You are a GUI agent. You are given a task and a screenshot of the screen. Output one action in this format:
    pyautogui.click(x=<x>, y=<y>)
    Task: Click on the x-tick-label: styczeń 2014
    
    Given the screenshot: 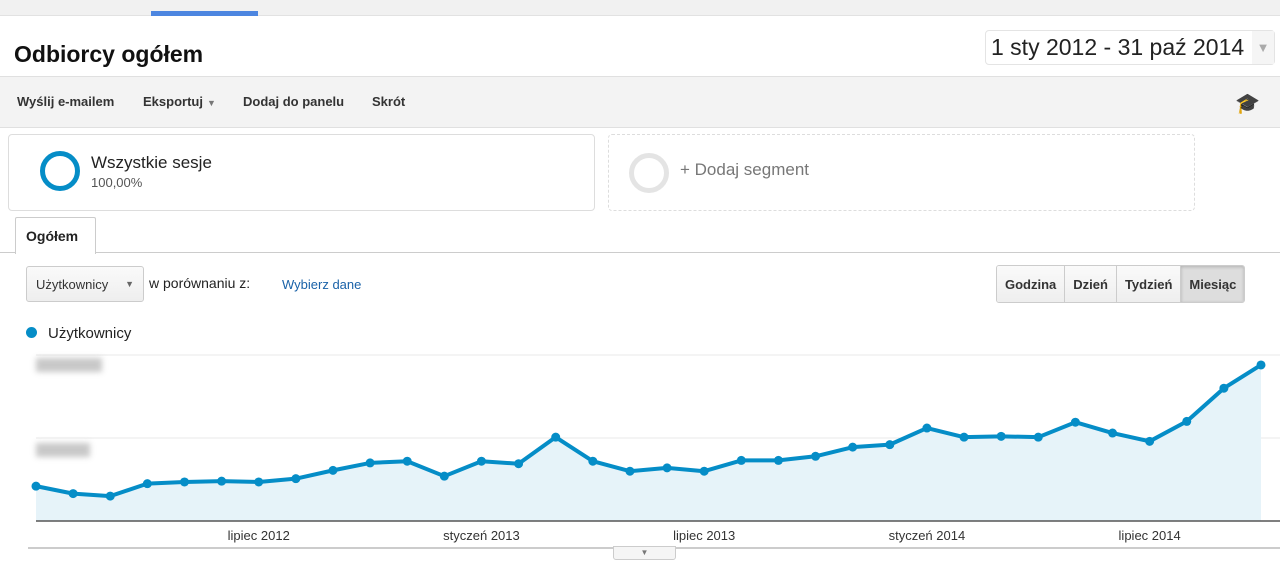 What is the action you would take?
    pyautogui.click(x=927, y=535)
    